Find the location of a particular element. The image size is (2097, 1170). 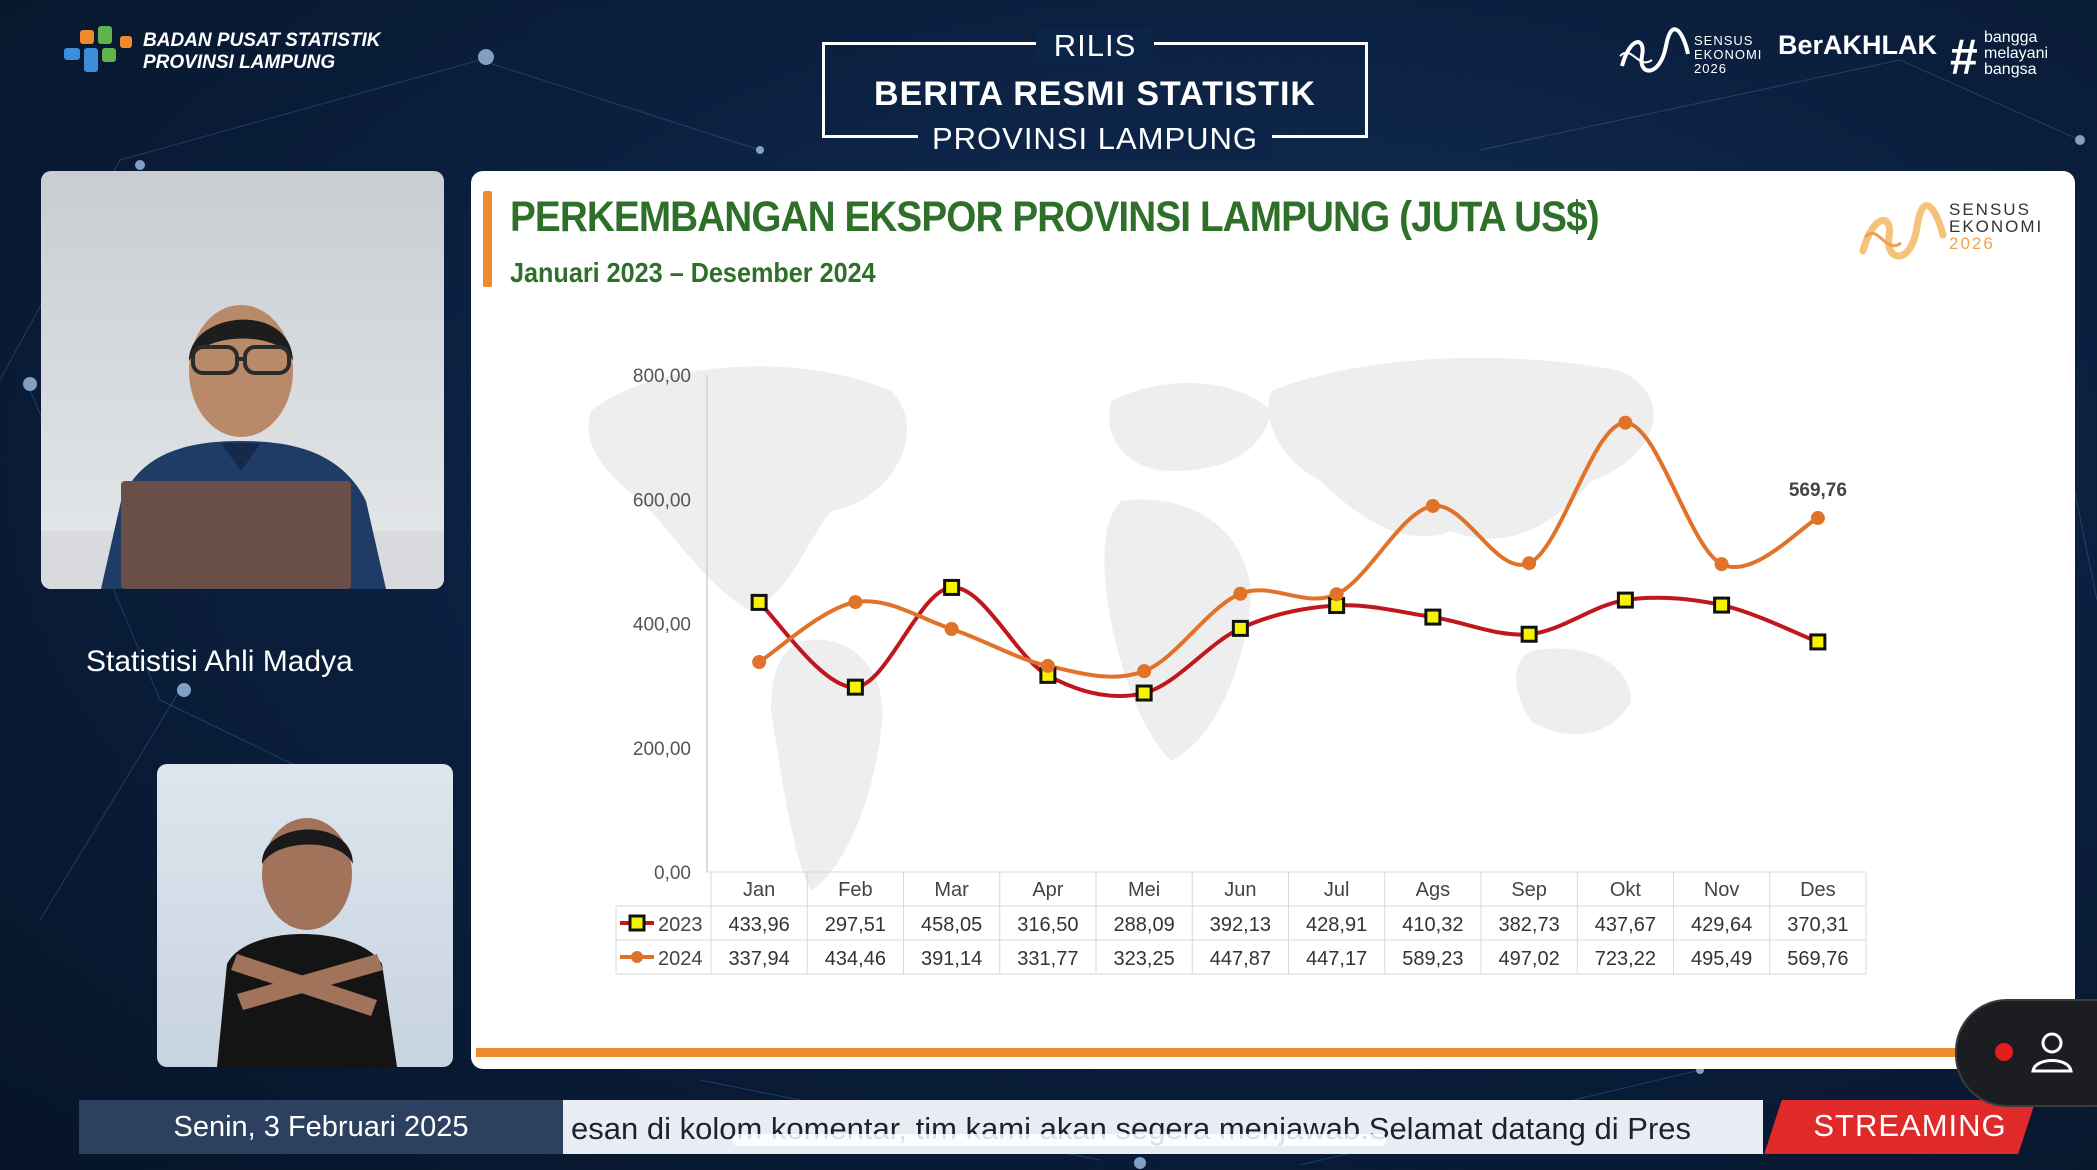

slide-sensus-logo: SENSUS EKONOMI 2026 is located at coordinates (1952, 241).